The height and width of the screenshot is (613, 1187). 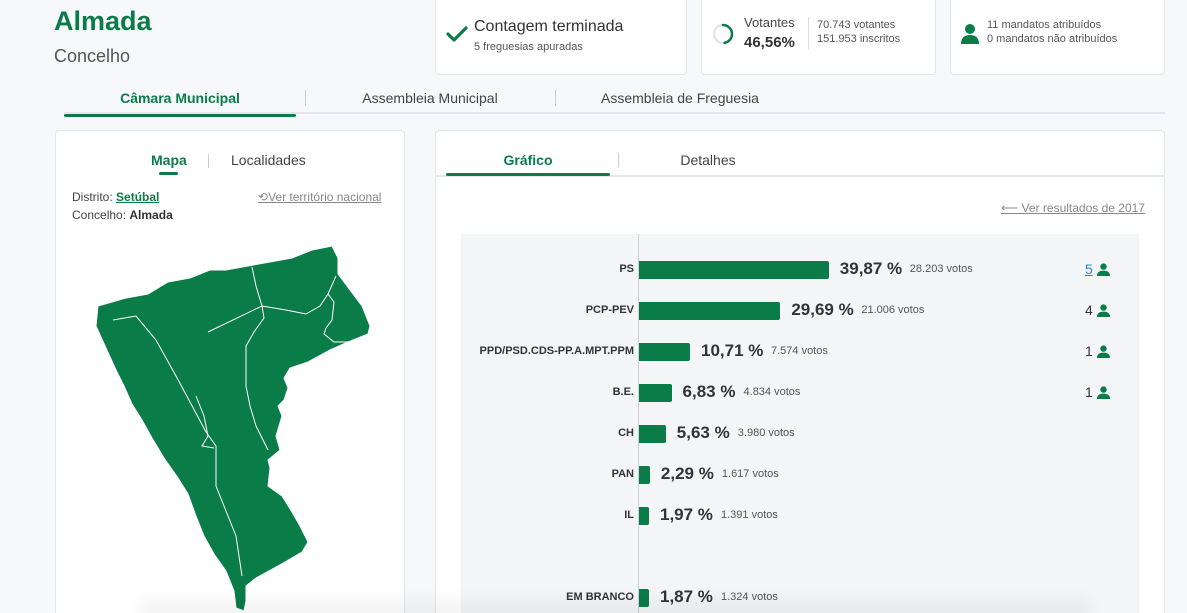 What do you see at coordinates (708, 160) in the screenshot?
I see `tab-detalhes: Detalhes` at bounding box center [708, 160].